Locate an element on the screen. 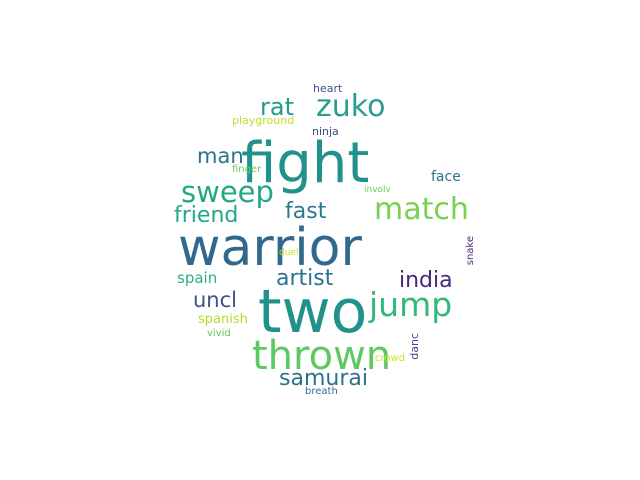 The height and width of the screenshot is (480, 640). word-breath: breath is located at coordinates (321, 391).